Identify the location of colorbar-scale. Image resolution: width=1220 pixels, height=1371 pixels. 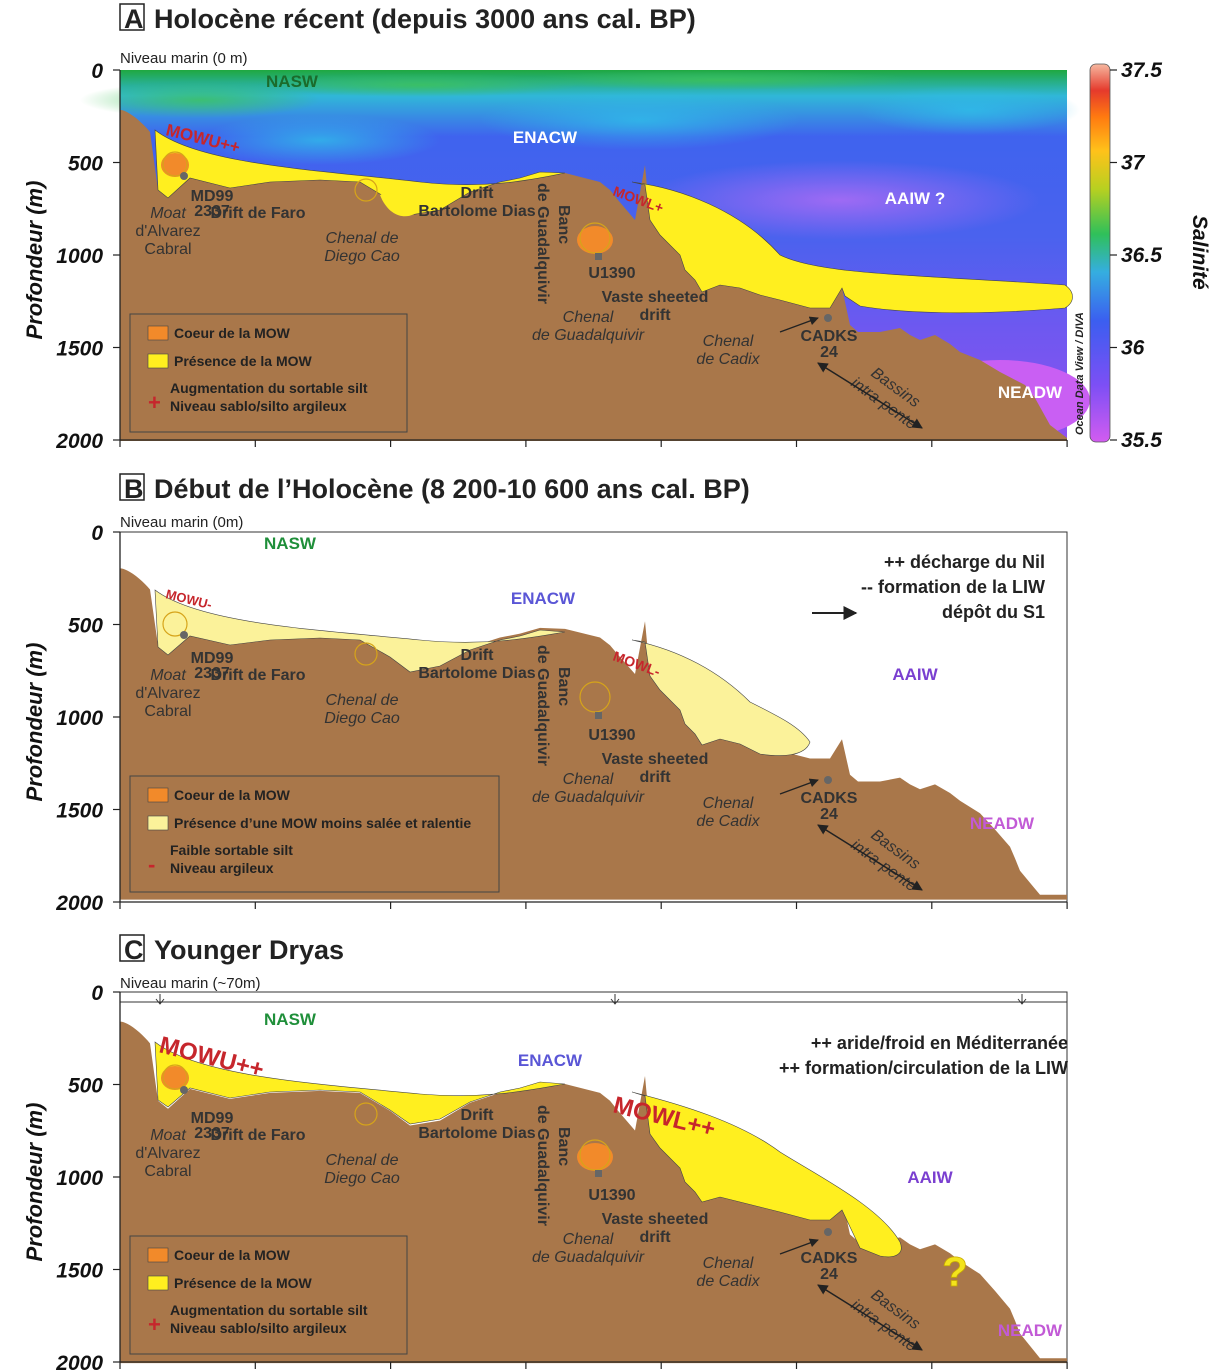
(1100, 253).